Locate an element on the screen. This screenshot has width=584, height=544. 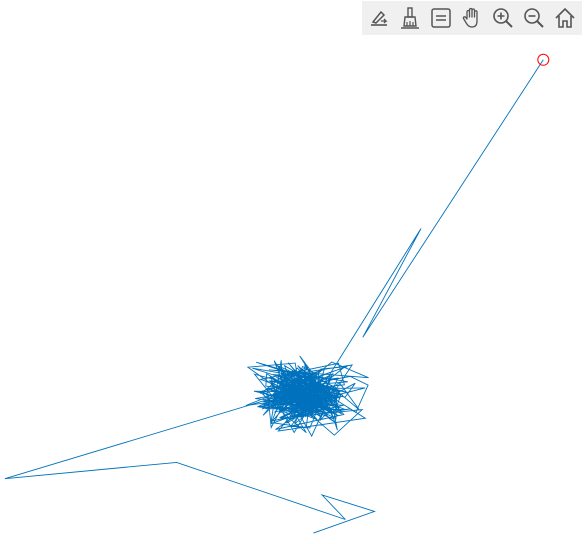
pan-icon is located at coordinates (470, 17).